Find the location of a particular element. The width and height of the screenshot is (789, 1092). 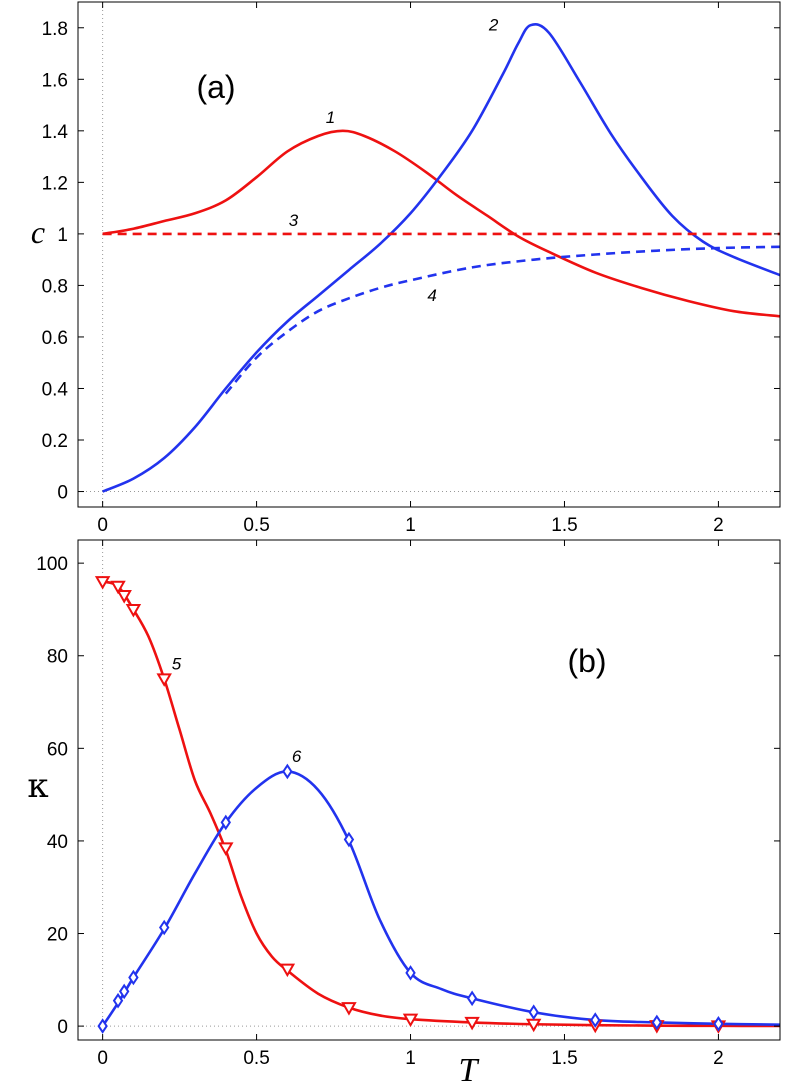

y-tick-label: 60 is located at coordinates (57, 749).